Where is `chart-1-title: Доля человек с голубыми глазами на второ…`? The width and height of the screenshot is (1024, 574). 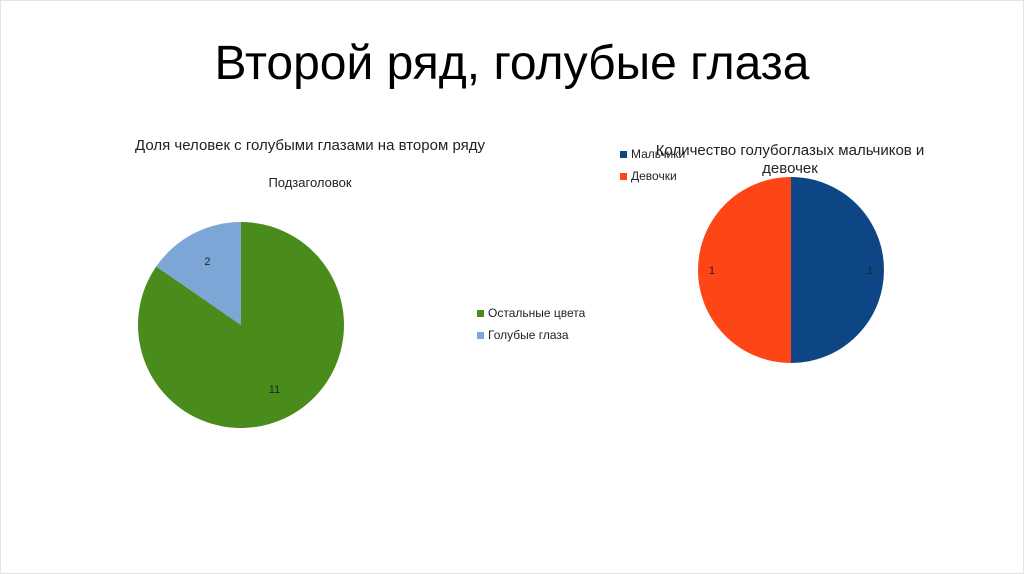 chart-1-title: Доля человек с голубыми глазами на второ… is located at coordinates (310, 145).